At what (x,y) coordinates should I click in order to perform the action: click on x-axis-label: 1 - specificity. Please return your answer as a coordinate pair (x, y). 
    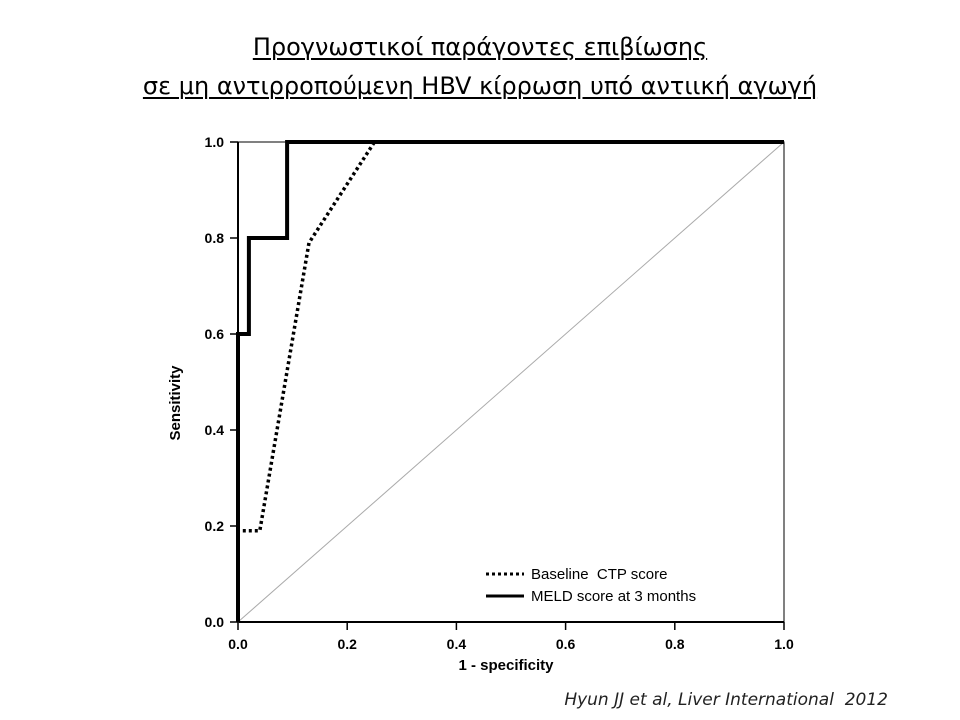
    Looking at the image, I should click on (506, 665).